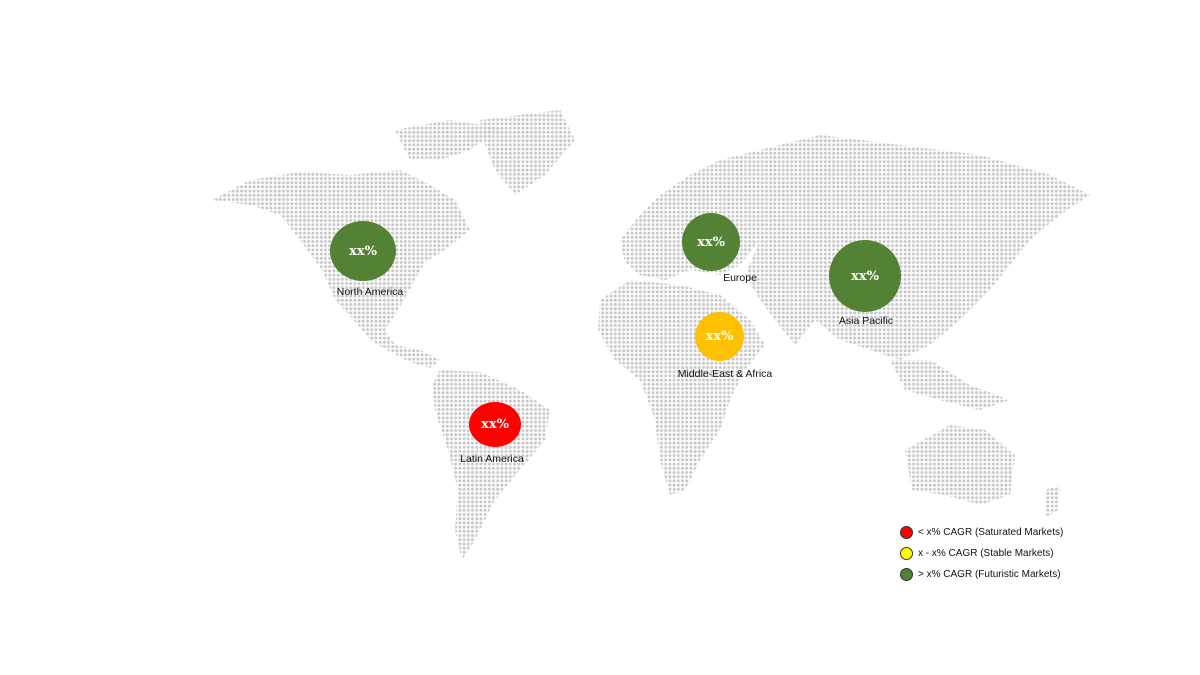 The image size is (1200, 675). What do you see at coordinates (447, 140) in the screenshot?
I see `canada-arctic-land` at bounding box center [447, 140].